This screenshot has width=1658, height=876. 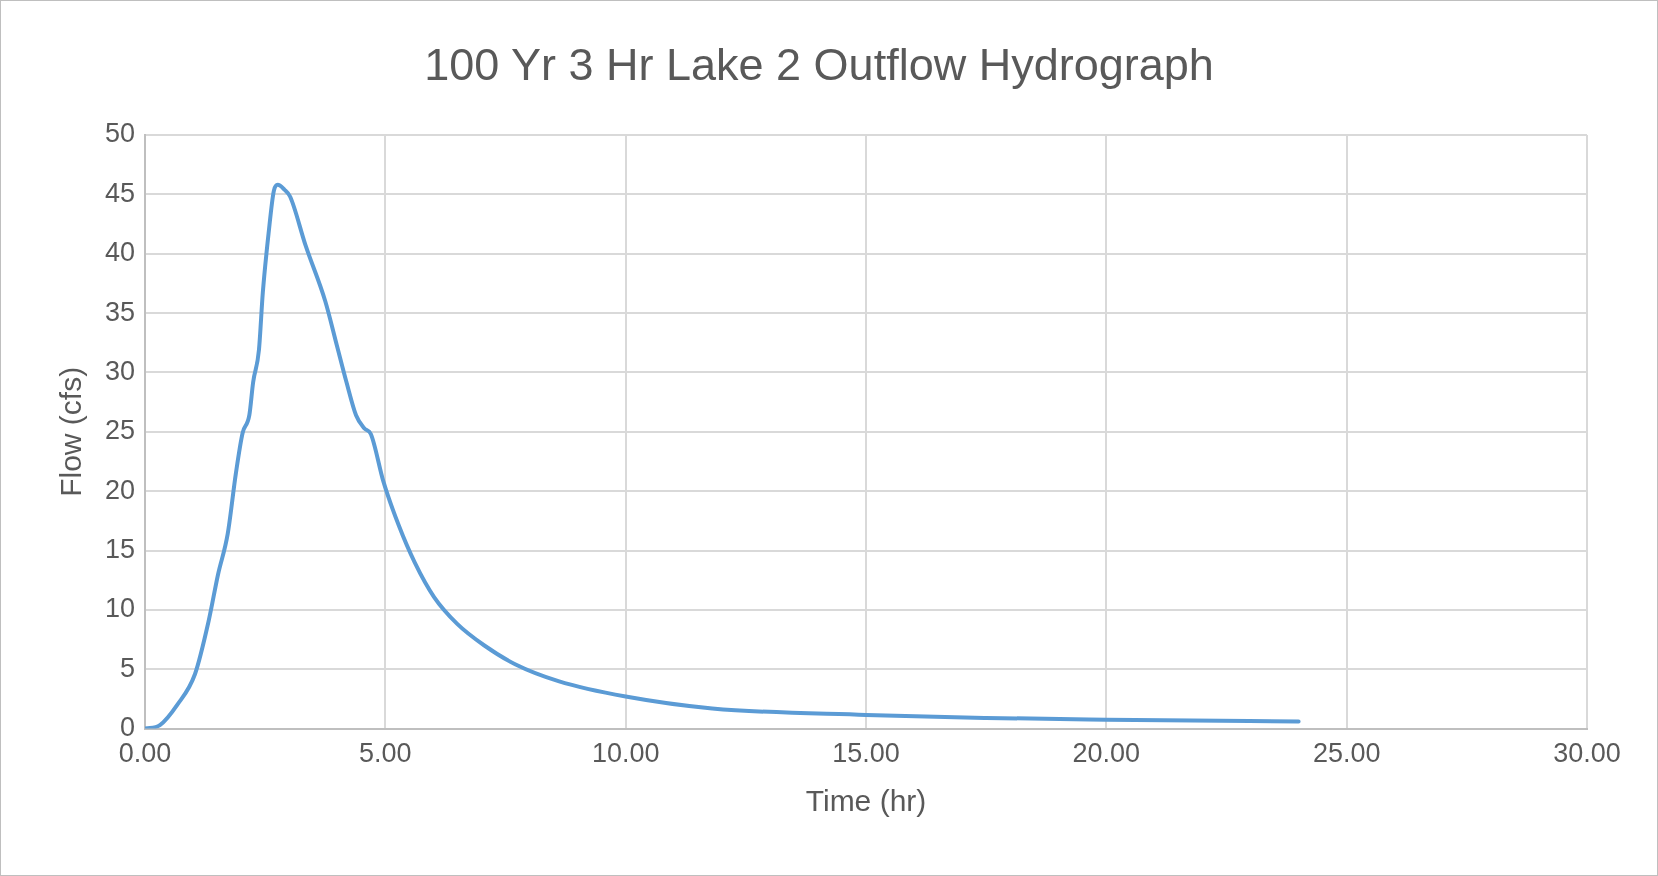 I want to click on x-tick-label: 25.00, so click(x=1346, y=753).